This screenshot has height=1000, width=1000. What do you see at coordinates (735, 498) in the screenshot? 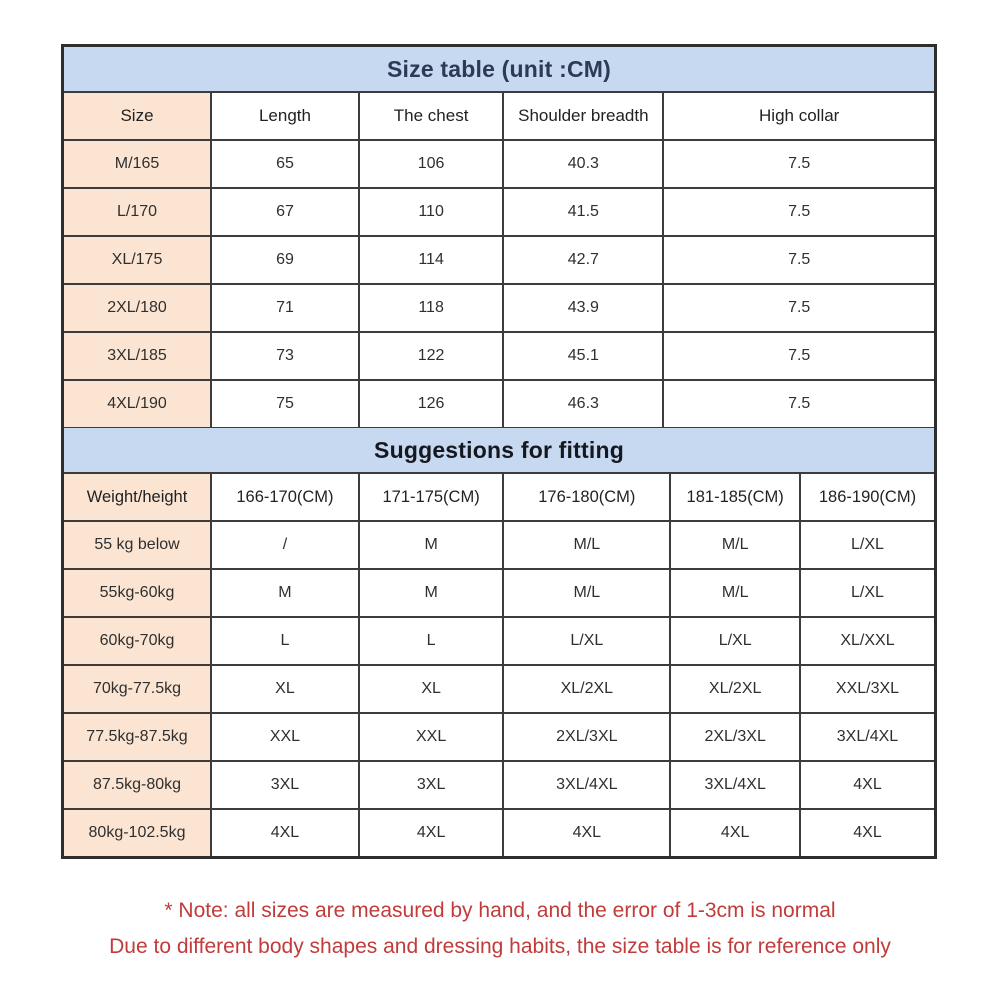
I see `column-header-cell: 181-185(CM)` at bounding box center [735, 498].